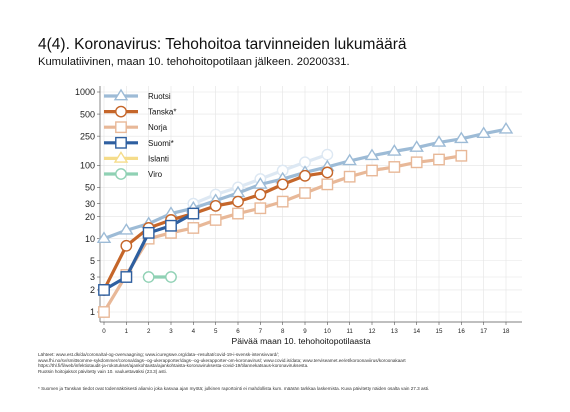 This screenshot has width=570, height=412. What do you see at coordinates (87, 114) in the screenshot?
I see `y-tick-label: 500` at bounding box center [87, 114].